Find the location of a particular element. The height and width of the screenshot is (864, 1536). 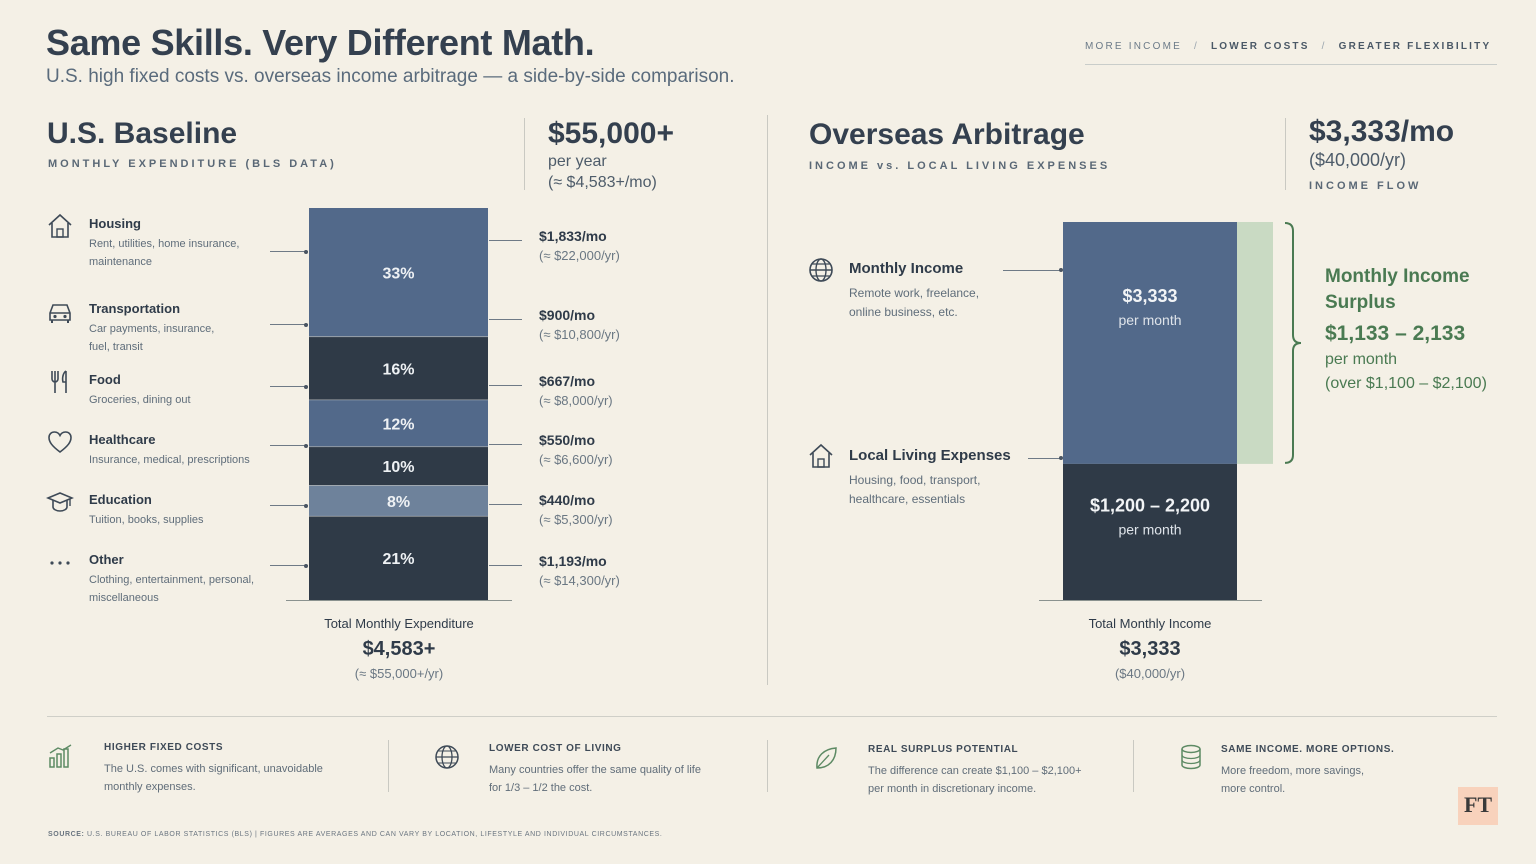

income-leader is located at coordinates (1032, 270).